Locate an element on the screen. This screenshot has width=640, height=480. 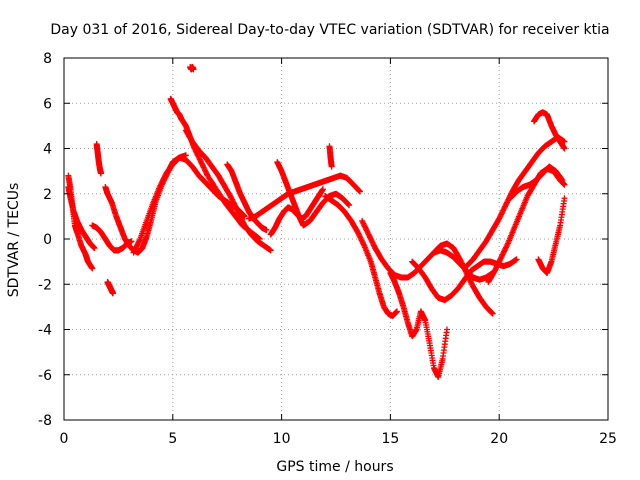
series-sat-c is located at coordinates (98, 158).